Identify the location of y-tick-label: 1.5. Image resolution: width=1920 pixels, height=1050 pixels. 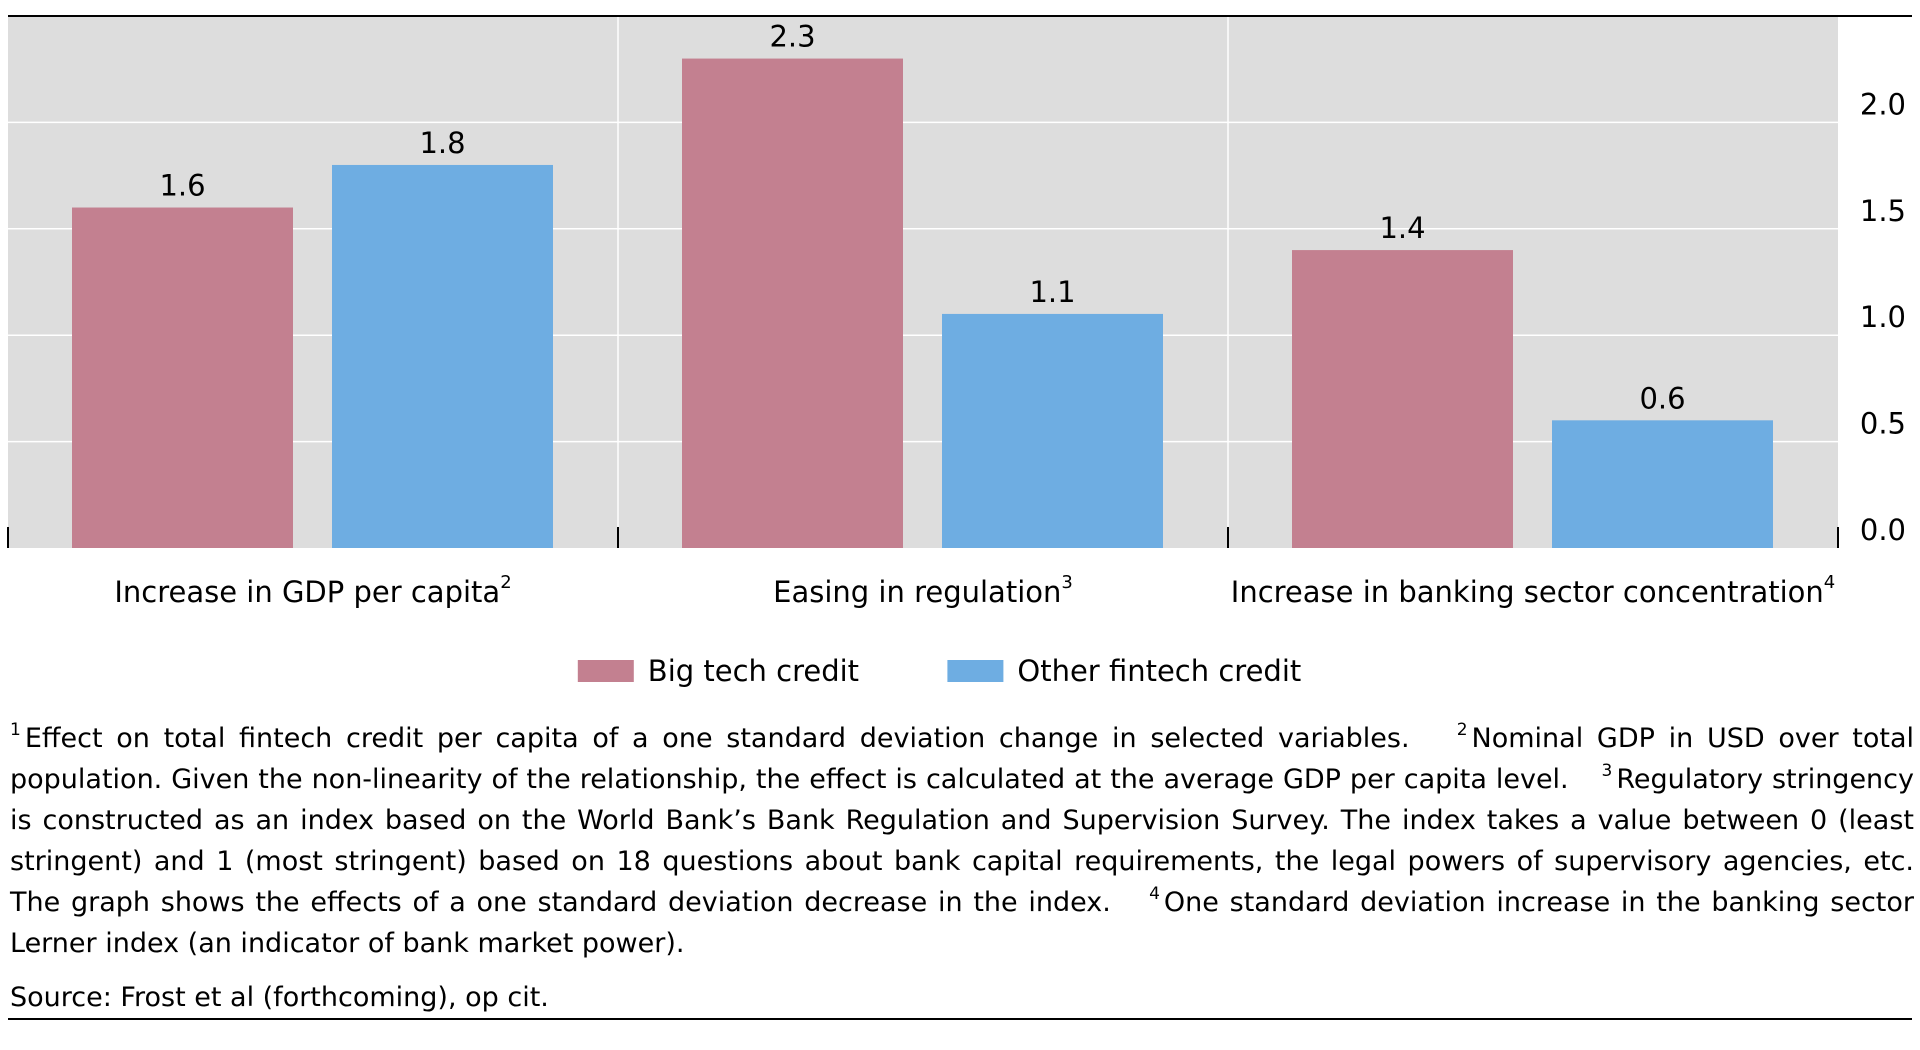
(1883, 211).